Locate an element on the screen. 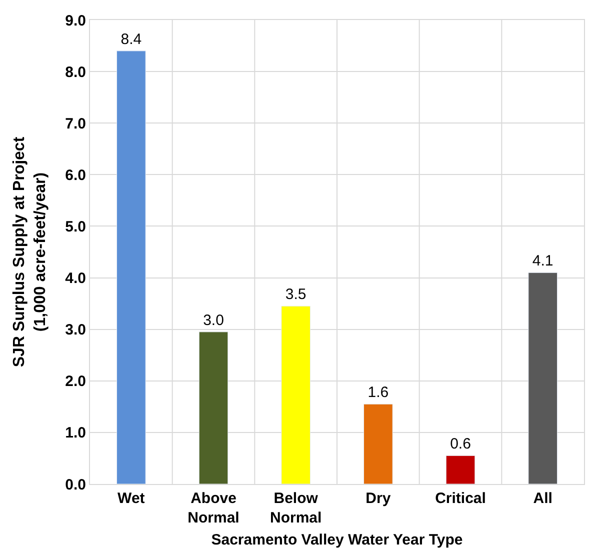 Image resolution: width=599 pixels, height=559 pixels. data-label: 3.5 is located at coordinates (295, 295).